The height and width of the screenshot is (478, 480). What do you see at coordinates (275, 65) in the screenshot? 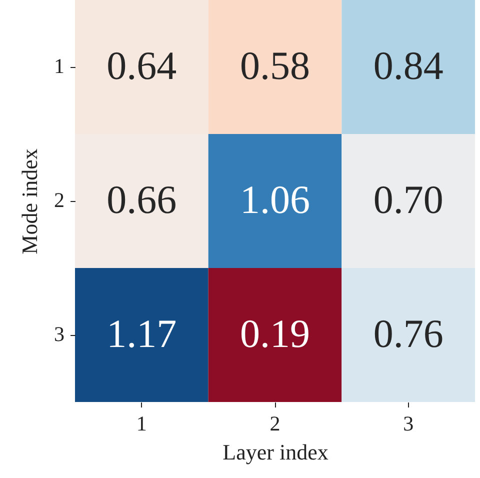
I see `data-label: 0.58` at bounding box center [275, 65].